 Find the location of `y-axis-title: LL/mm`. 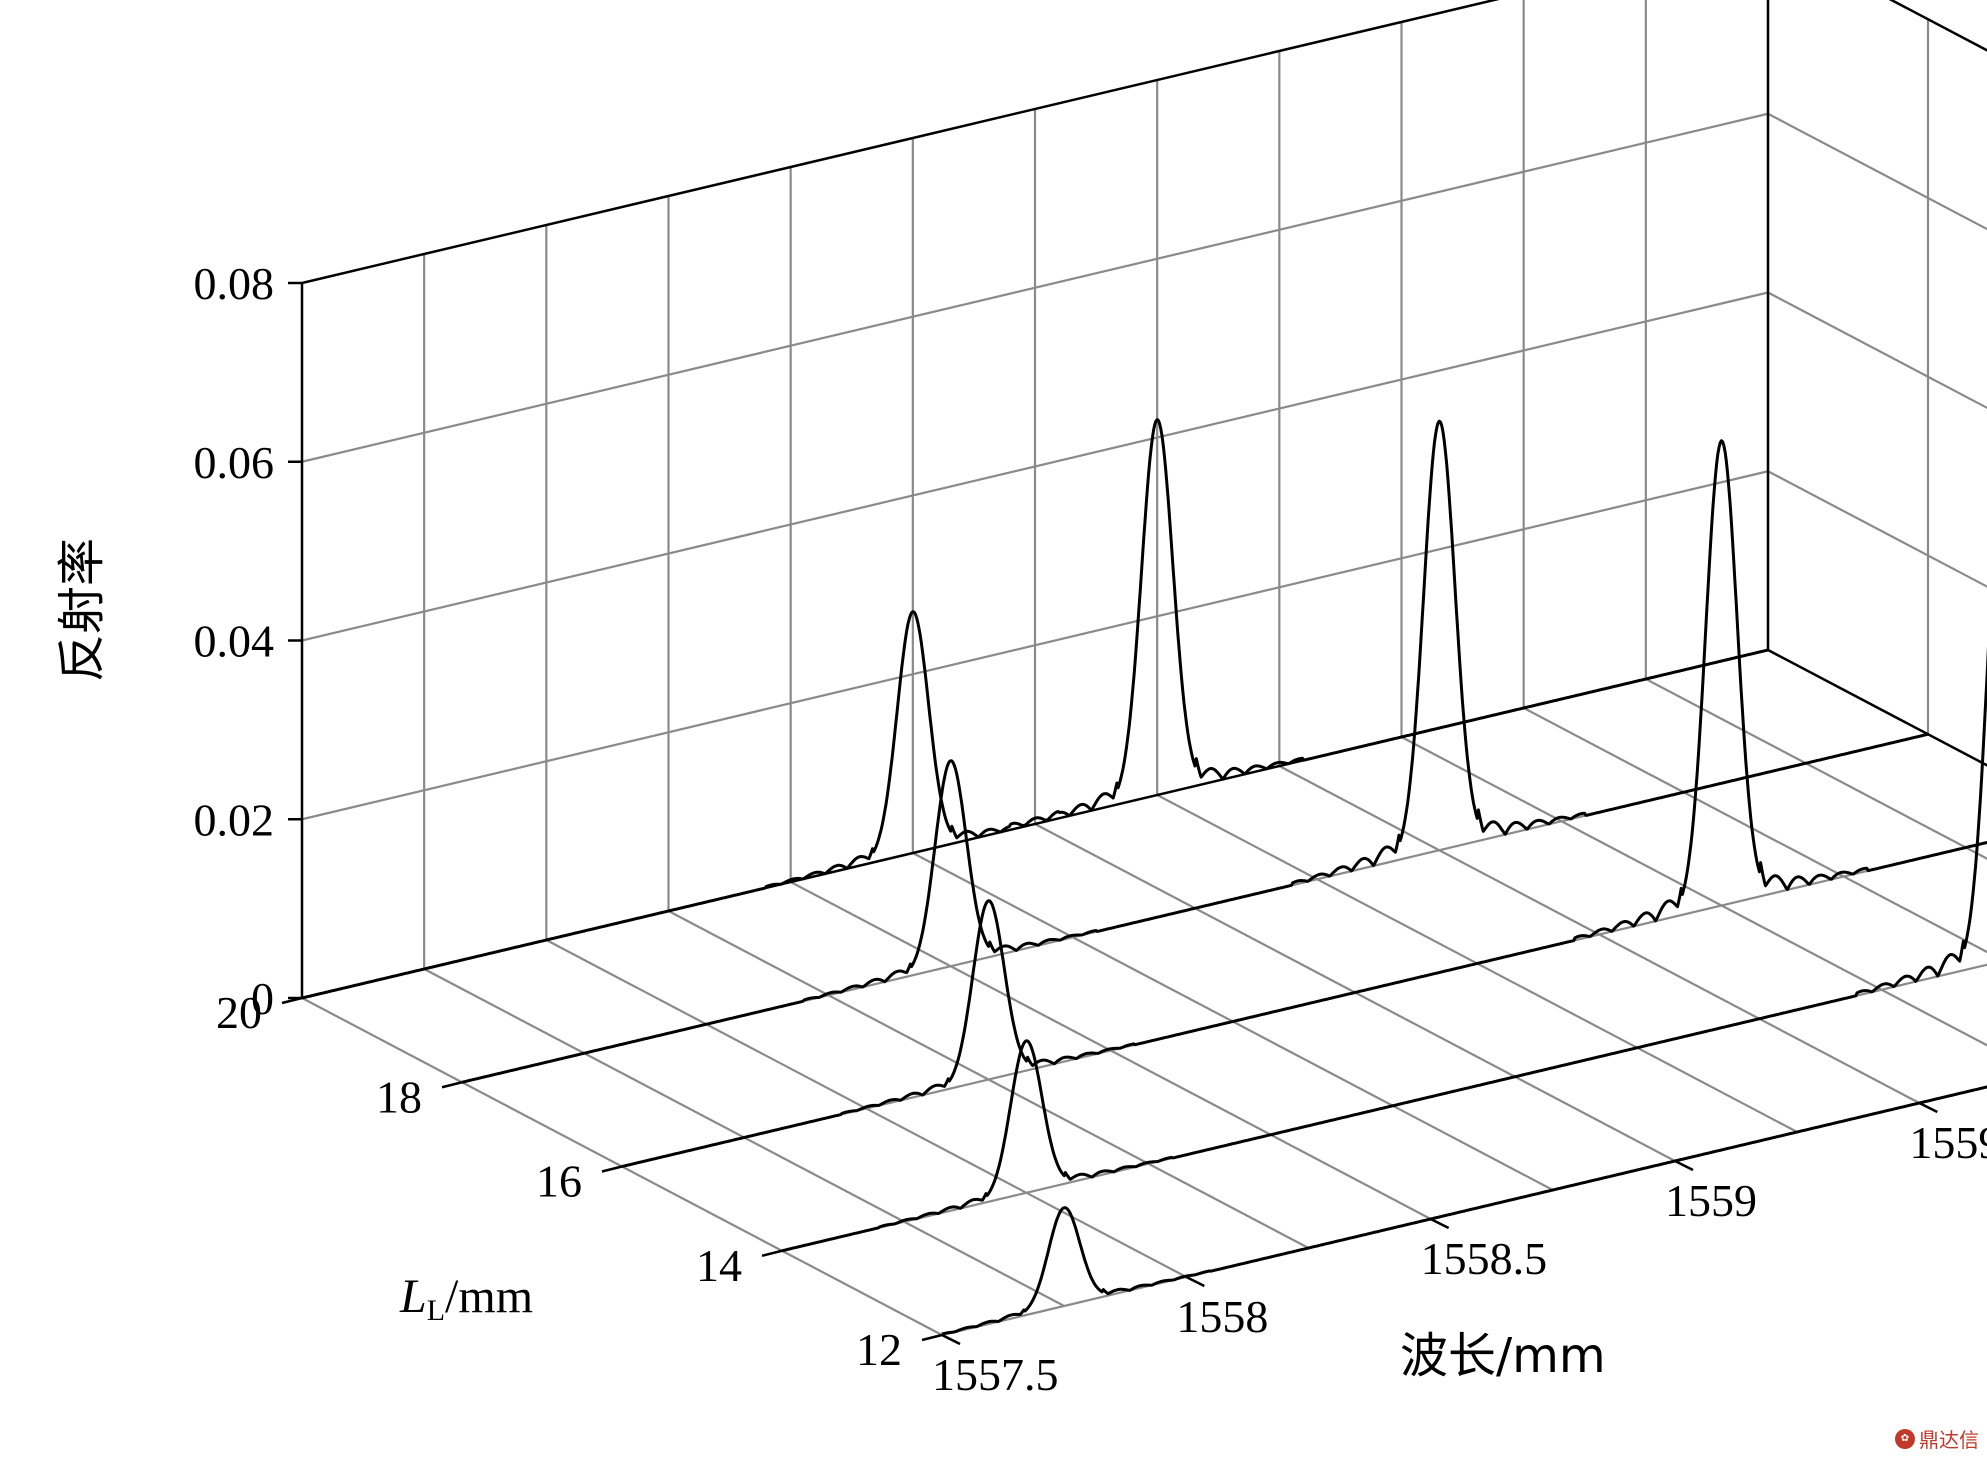

y-axis-title: LL/mm is located at coordinates (466, 1298).